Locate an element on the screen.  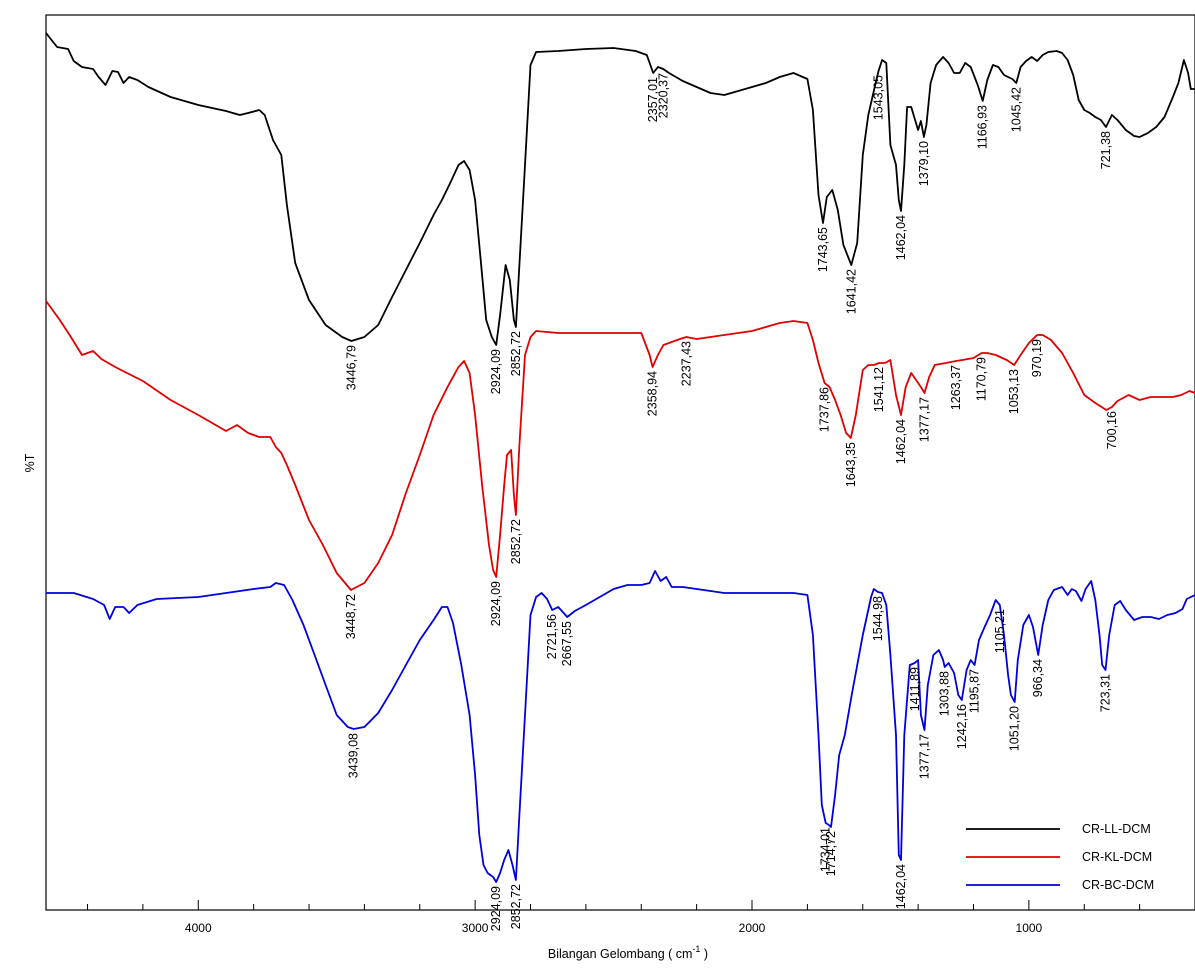
peak-label: 3446,79 is located at coordinates (351, 367).